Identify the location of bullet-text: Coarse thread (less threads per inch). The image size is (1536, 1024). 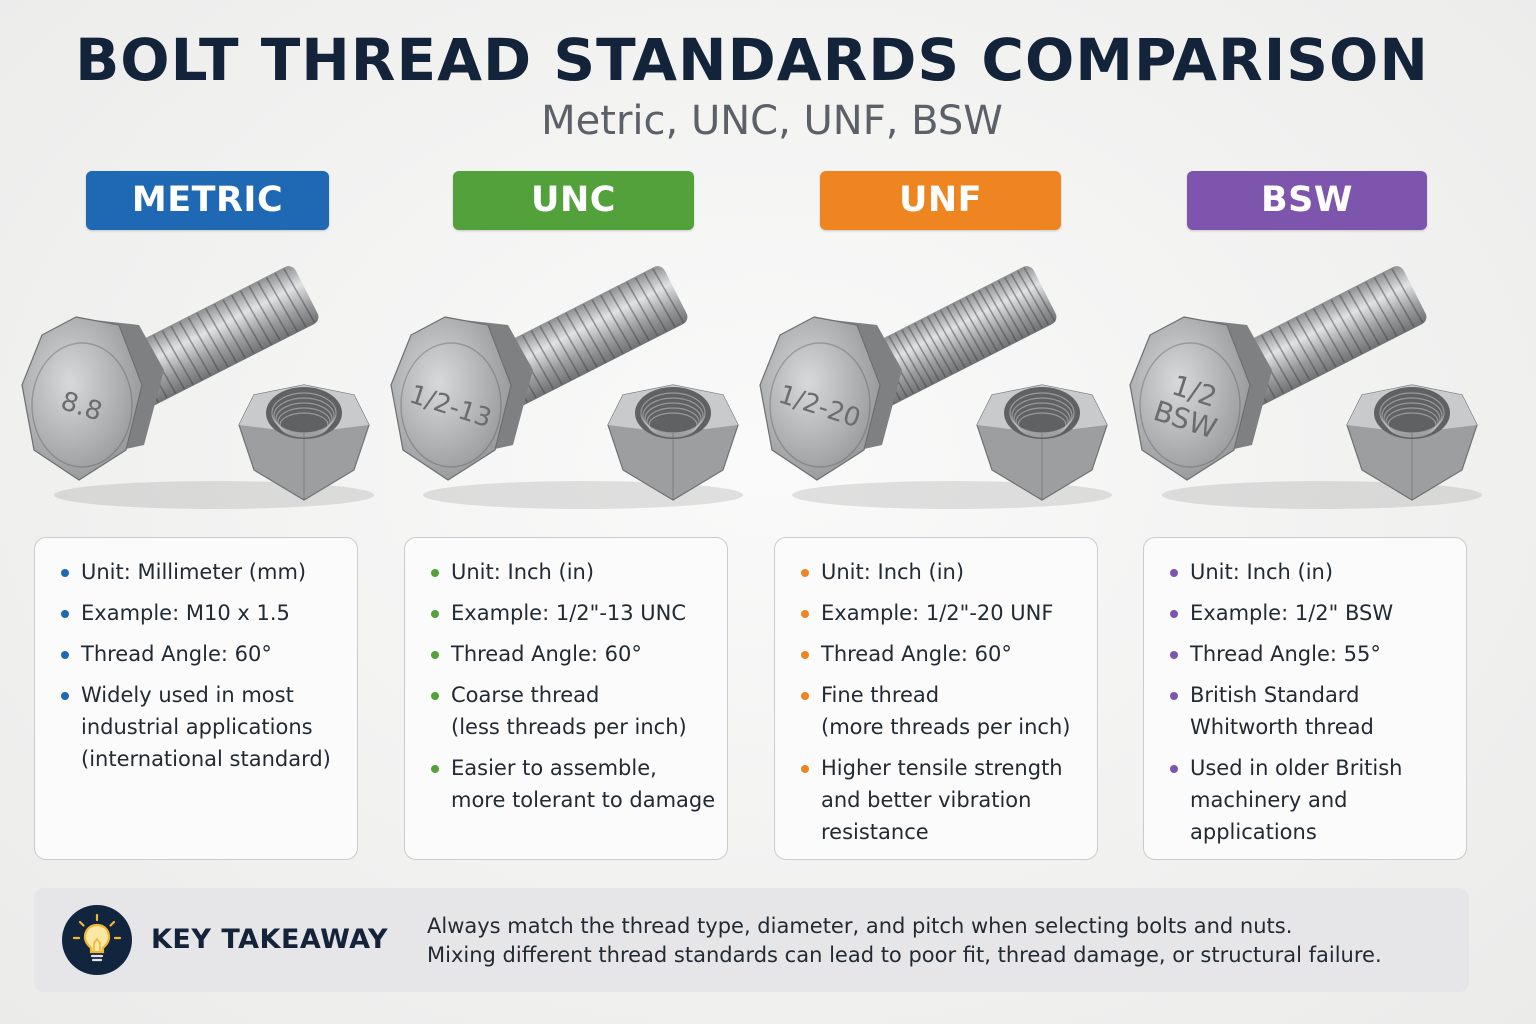
(569, 711).